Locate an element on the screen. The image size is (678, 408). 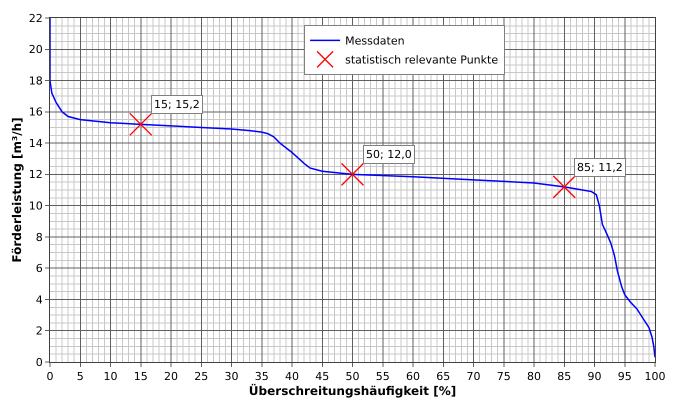
y-tick-label: 6 is located at coordinates (39, 269).